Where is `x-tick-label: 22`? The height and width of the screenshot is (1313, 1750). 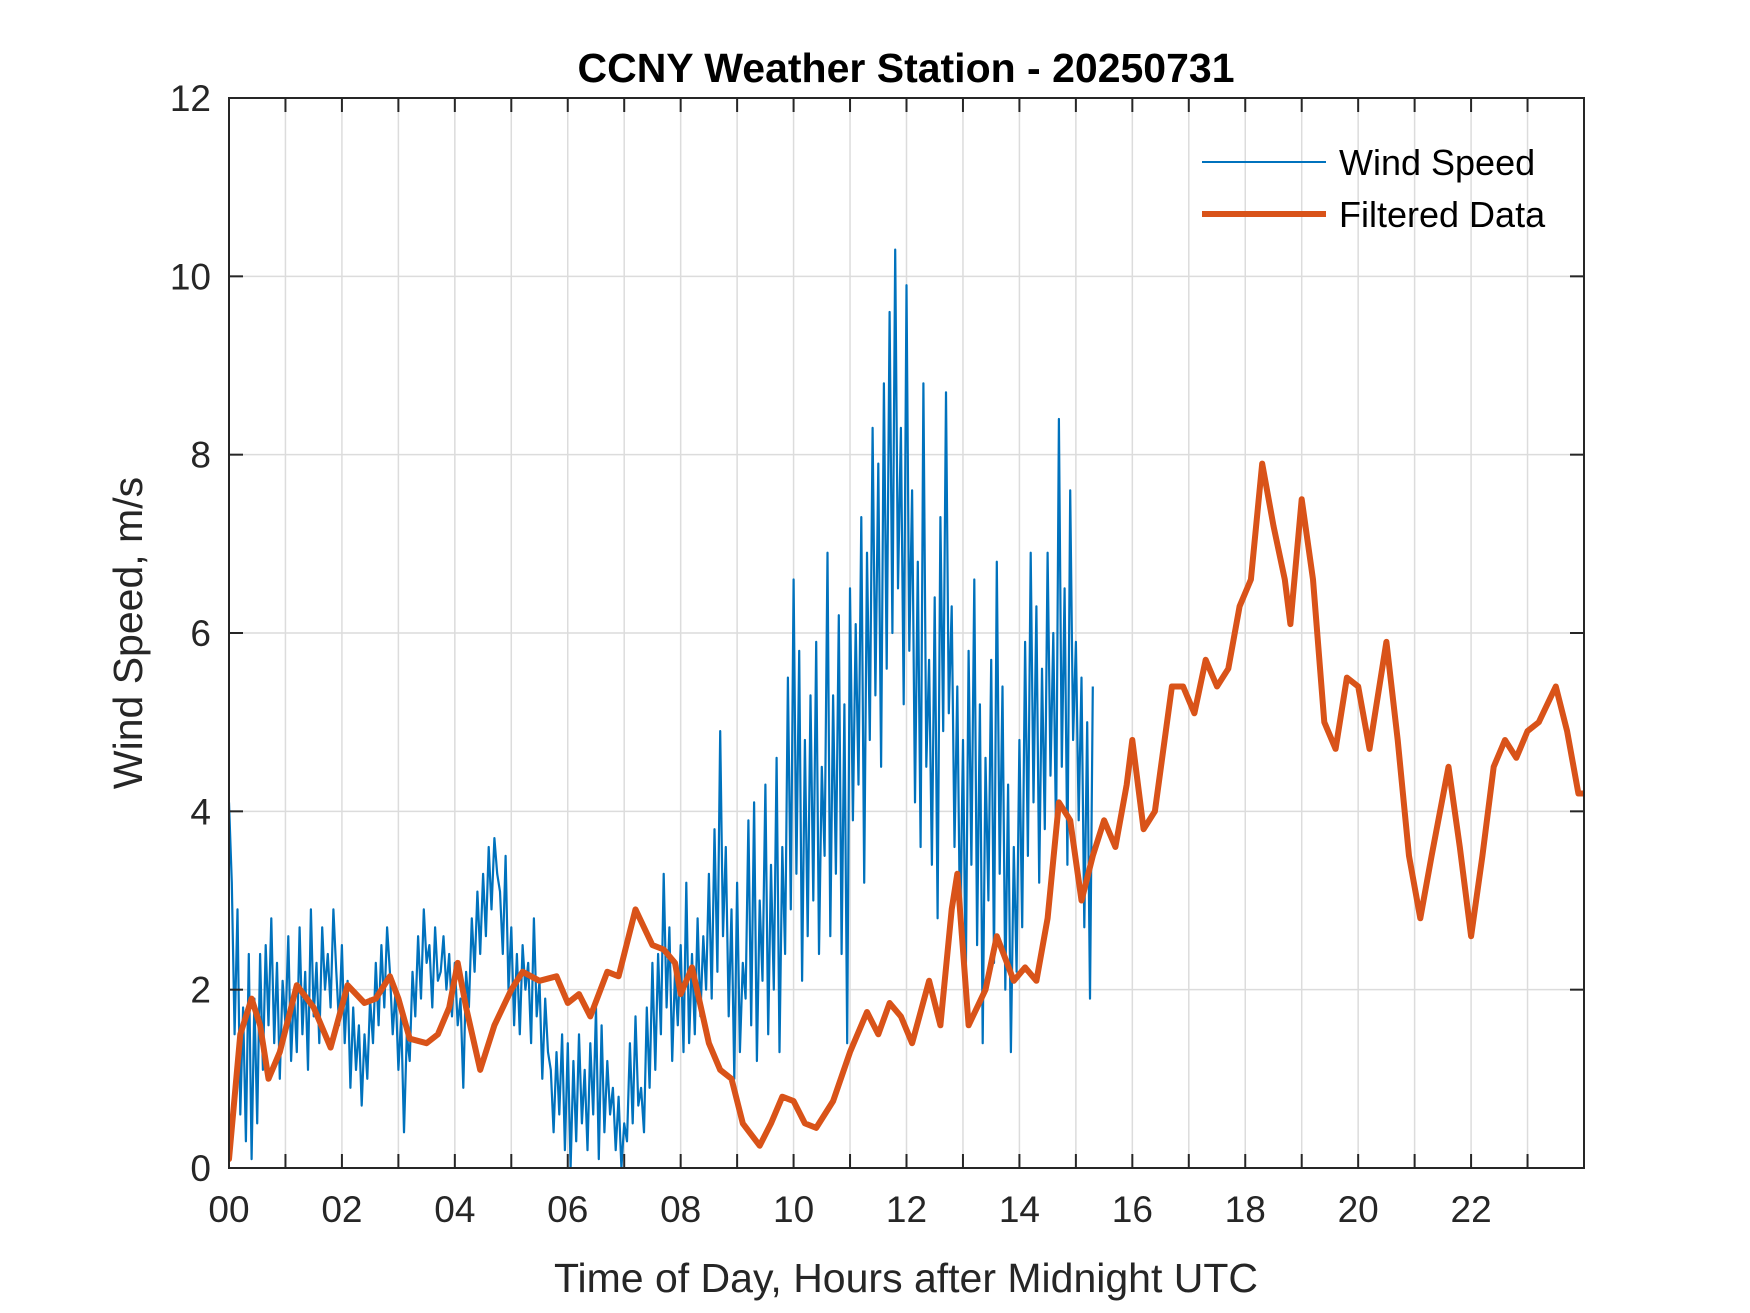
x-tick-label: 22 is located at coordinates (1471, 1209).